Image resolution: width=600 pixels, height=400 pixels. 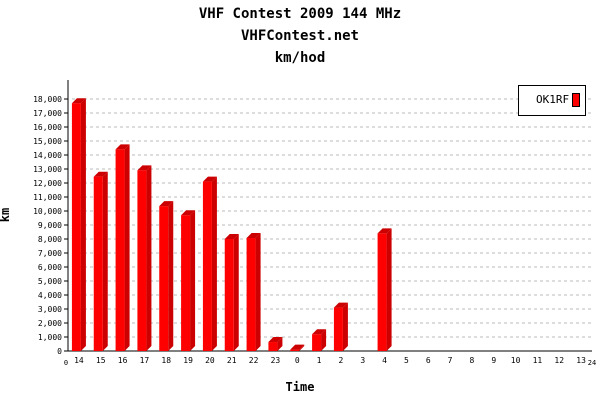 What do you see at coordinates (276, 360) in the screenshot?
I see `x-tick-label: 23` at bounding box center [276, 360].